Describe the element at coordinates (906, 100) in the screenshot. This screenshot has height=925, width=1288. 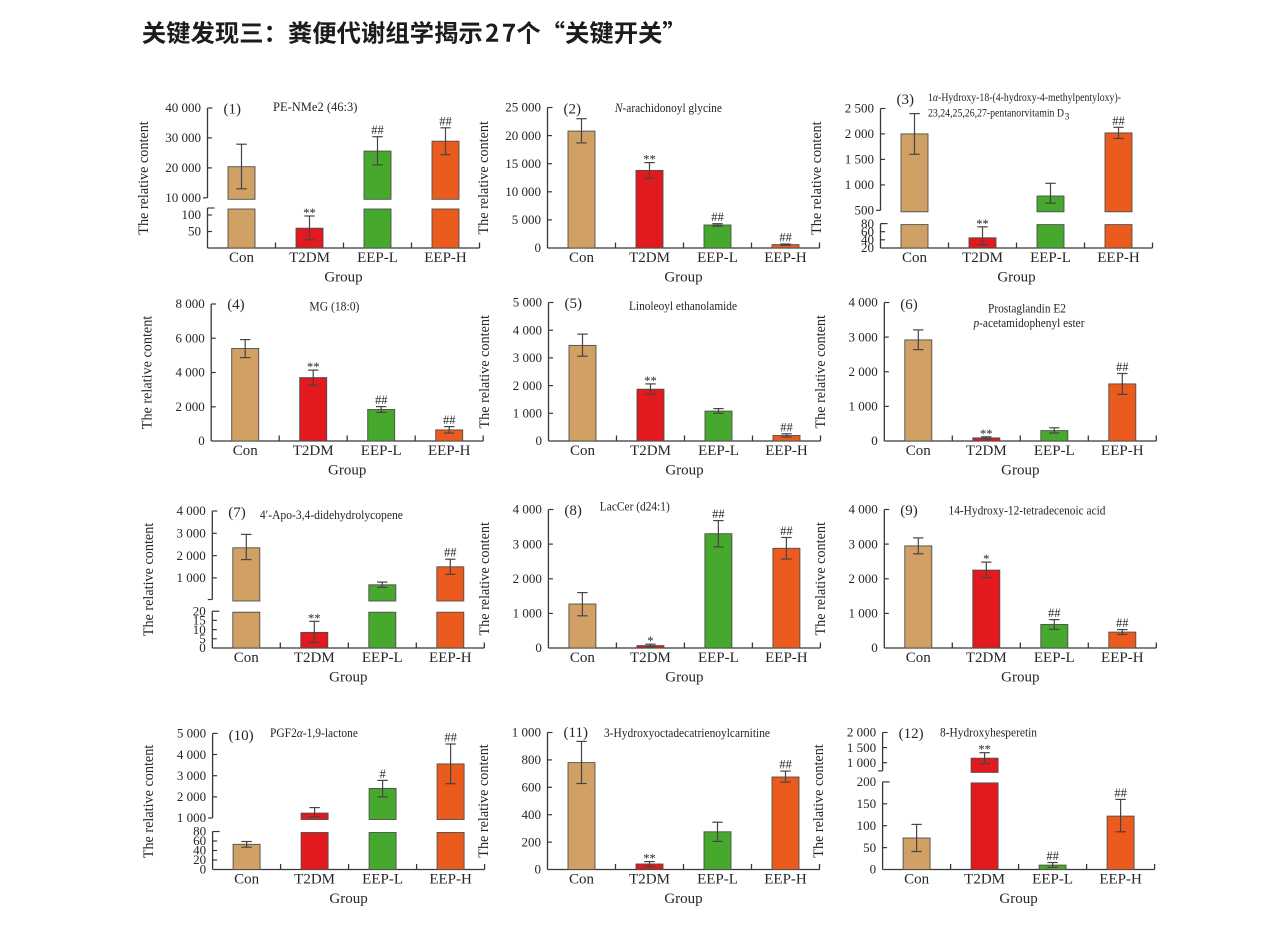
I see `svg-text: (3)` at that location.